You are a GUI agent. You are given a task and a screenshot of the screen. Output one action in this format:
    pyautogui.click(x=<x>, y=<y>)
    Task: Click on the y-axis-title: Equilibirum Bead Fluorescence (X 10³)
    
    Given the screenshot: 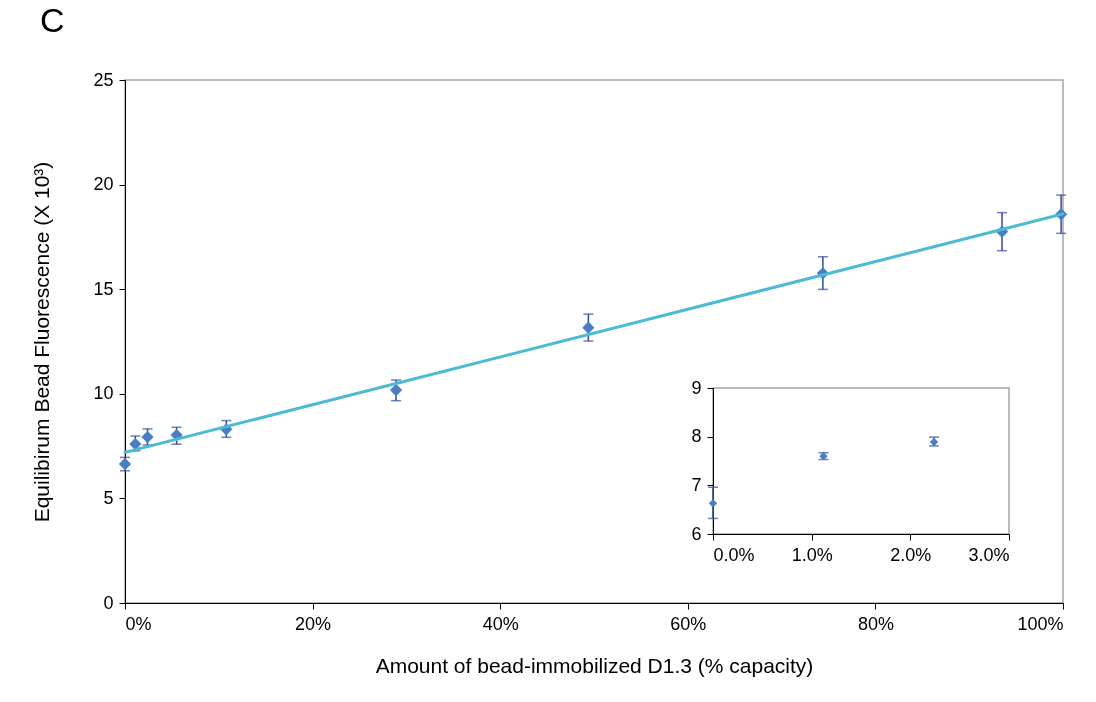 What is the action you would take?
    pyautogui.click(x=42, y=342)
    